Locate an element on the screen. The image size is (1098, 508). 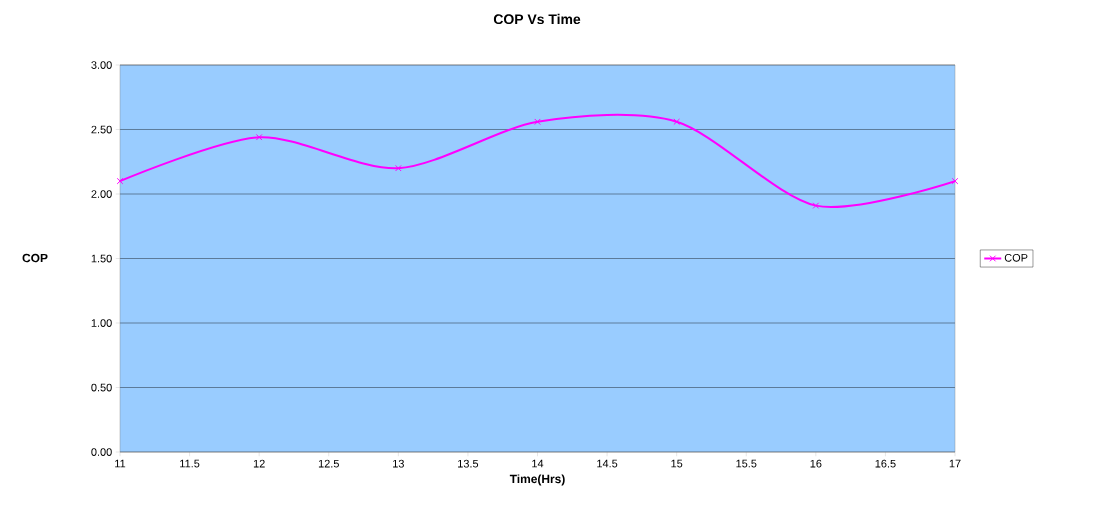
x-tick-label: 12.5 is located at coordinates (328, 463).